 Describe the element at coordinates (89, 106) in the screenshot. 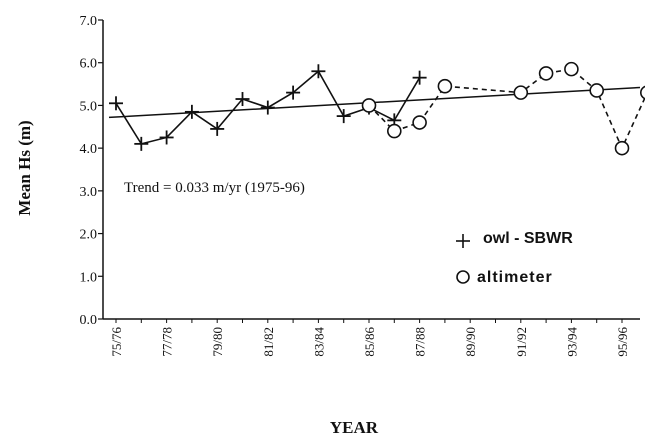

I see `y-tick-label: 5.0` at that location.